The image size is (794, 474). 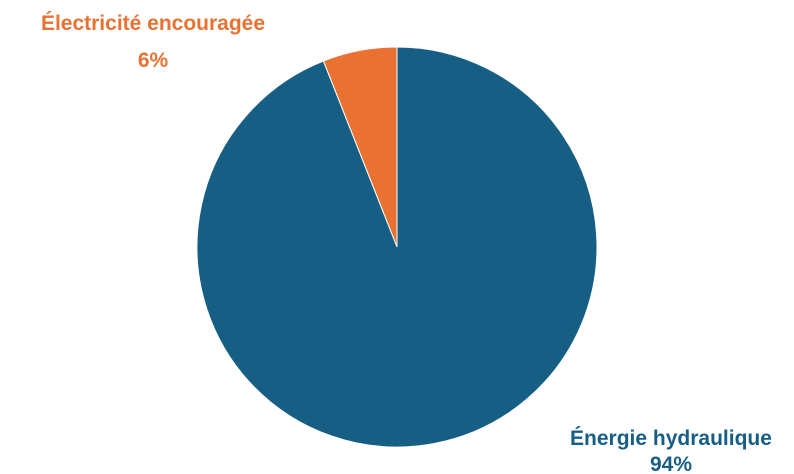 What do you see at coordinates (671, 438) in the screenshot?
I see `slice-label-energie-hydraulique: Énergie hydraulique` at bounding box center [671, 438].